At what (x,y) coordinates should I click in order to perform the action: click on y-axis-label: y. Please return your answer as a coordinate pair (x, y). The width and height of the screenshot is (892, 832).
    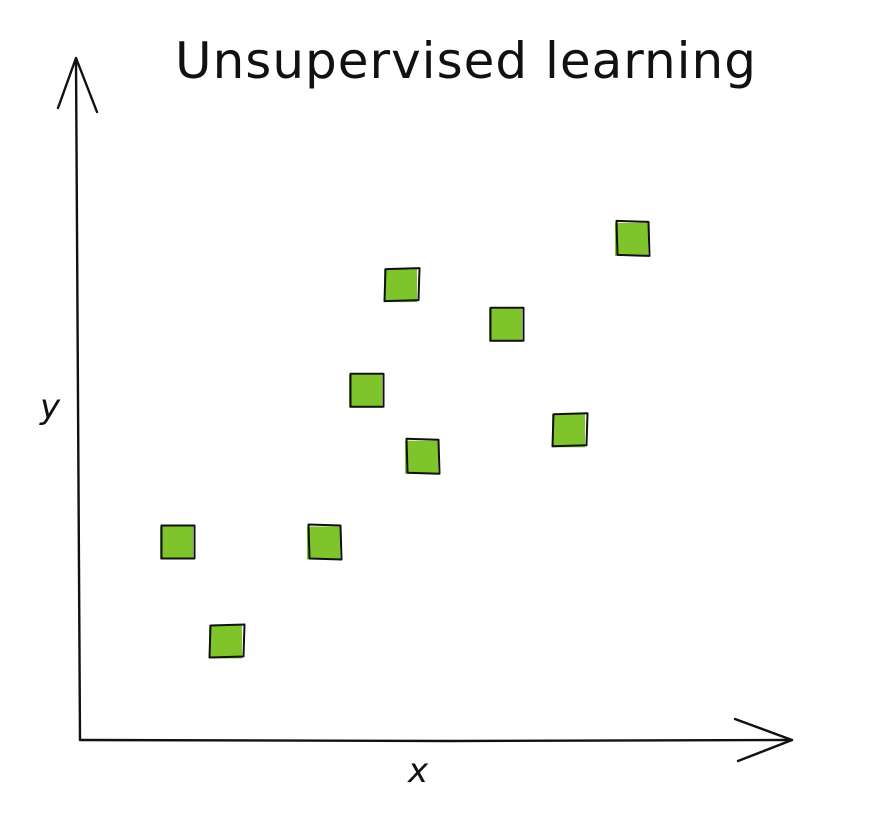
    Looking at the image, I should click on (50, 407).